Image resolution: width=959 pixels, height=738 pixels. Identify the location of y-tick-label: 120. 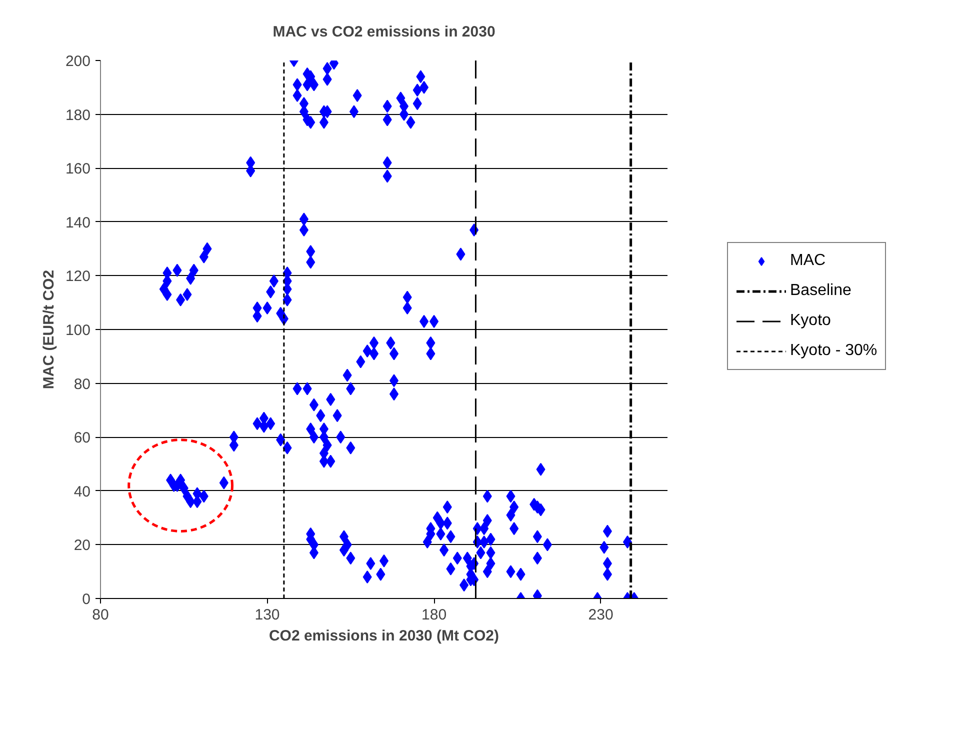
(78, 277).